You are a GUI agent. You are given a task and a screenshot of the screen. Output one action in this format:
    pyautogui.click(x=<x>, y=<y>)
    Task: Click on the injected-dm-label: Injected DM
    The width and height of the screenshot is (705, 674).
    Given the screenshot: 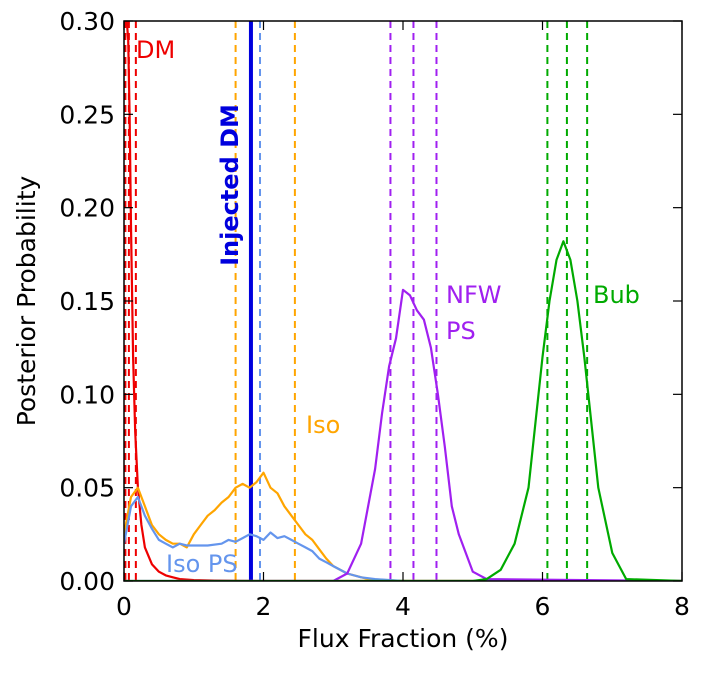 What is the action you would take?
    pyautogui.click(x=230, y=185)
    